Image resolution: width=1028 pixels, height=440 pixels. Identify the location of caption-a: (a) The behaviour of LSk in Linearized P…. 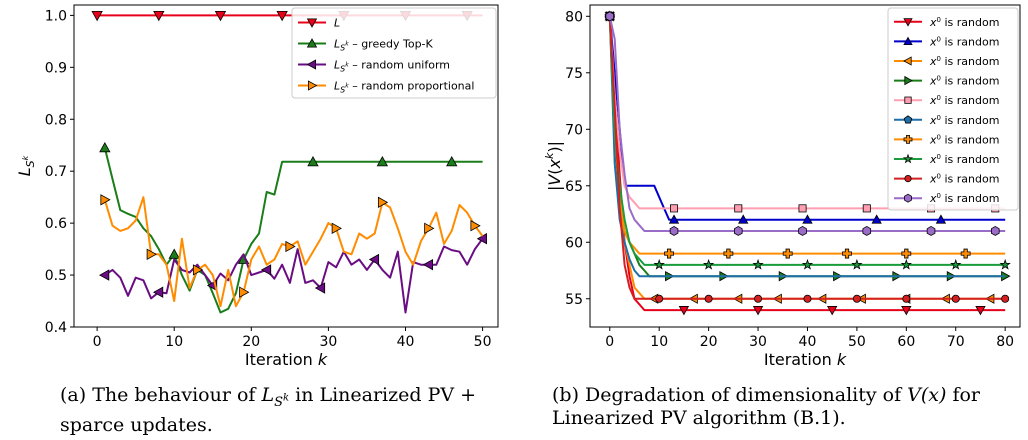
(280, 410).